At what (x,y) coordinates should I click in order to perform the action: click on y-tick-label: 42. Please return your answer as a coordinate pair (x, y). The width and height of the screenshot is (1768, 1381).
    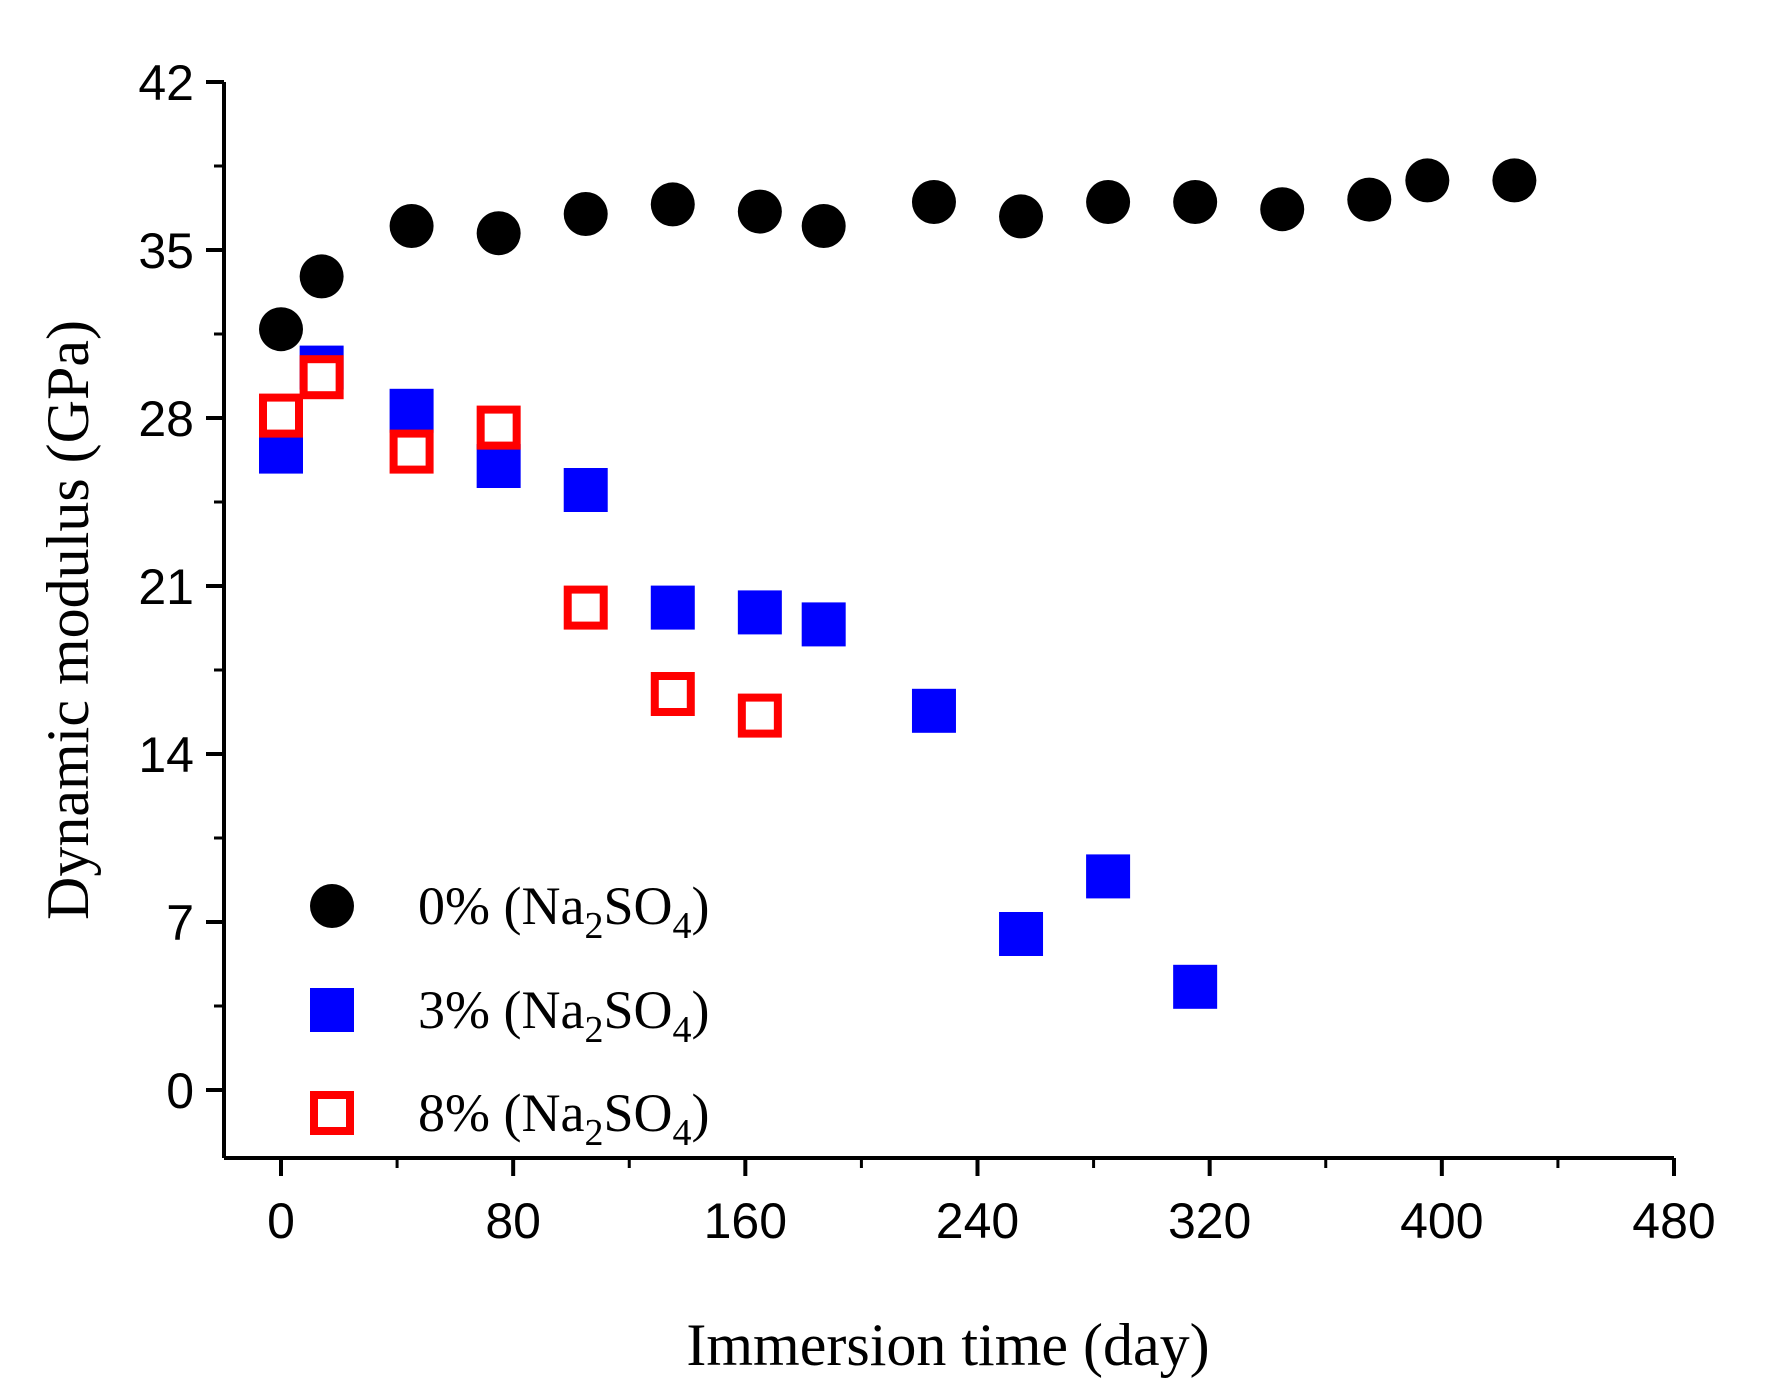
    Looking at the image, I should click on (166, 83).